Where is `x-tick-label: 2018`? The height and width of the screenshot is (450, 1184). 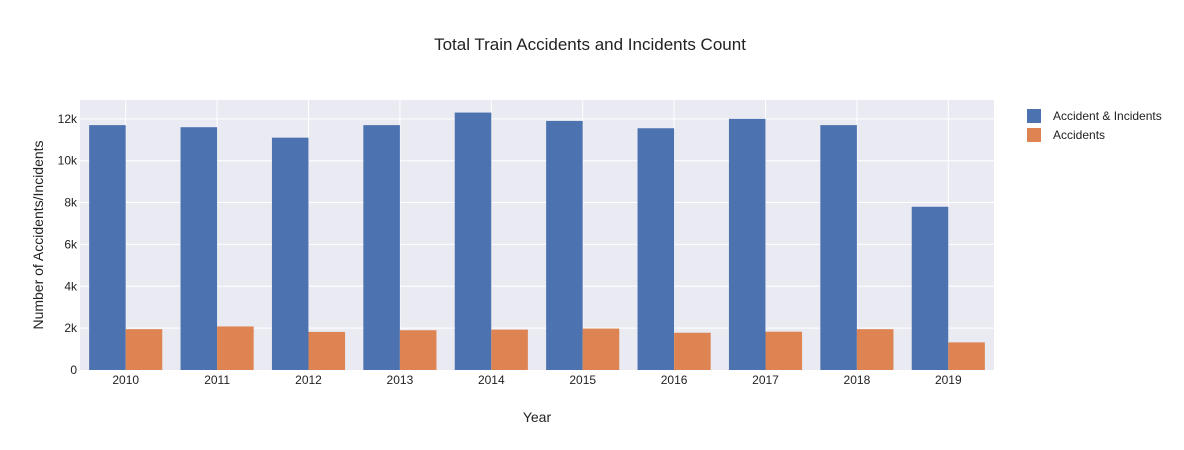
x-tick-label: 2018 is located at coordinates (857, 380).